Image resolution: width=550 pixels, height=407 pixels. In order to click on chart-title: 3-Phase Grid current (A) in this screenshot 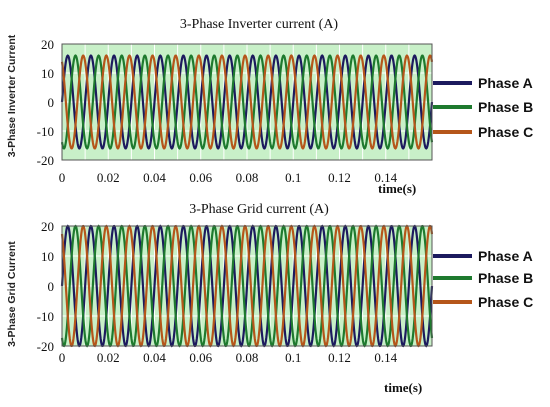, I will do `click(259, 209)`.